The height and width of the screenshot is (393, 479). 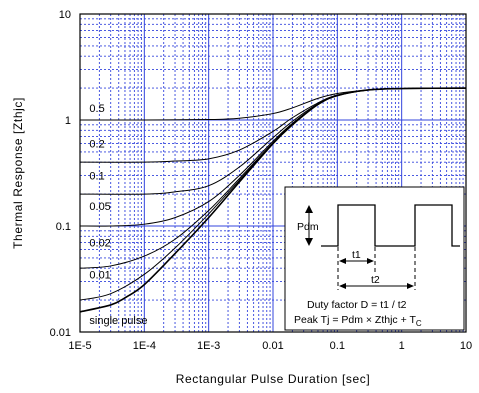 What do you see at coordinates (342, 261) in the screenshot?
I see `t1-arrowhead-left` at bounding box center [342, 261].